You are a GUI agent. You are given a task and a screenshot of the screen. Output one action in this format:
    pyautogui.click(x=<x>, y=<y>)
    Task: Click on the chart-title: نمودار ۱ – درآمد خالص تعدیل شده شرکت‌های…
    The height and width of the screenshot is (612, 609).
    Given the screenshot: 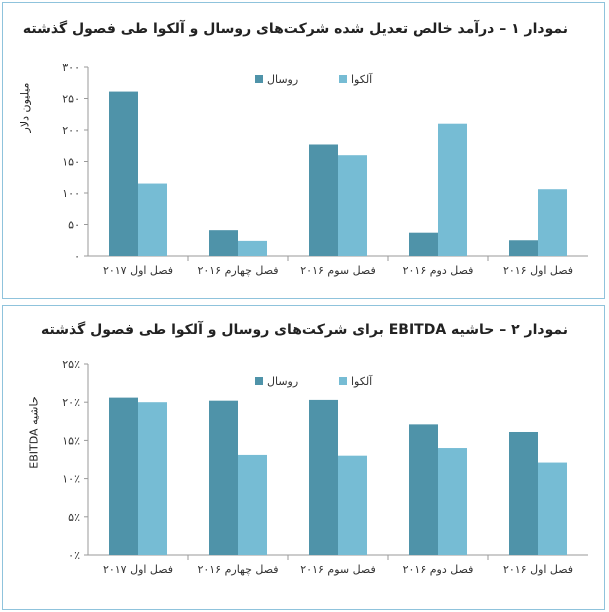 What is the action you would take?
    pyautogui.click(x=295, y=29)
    